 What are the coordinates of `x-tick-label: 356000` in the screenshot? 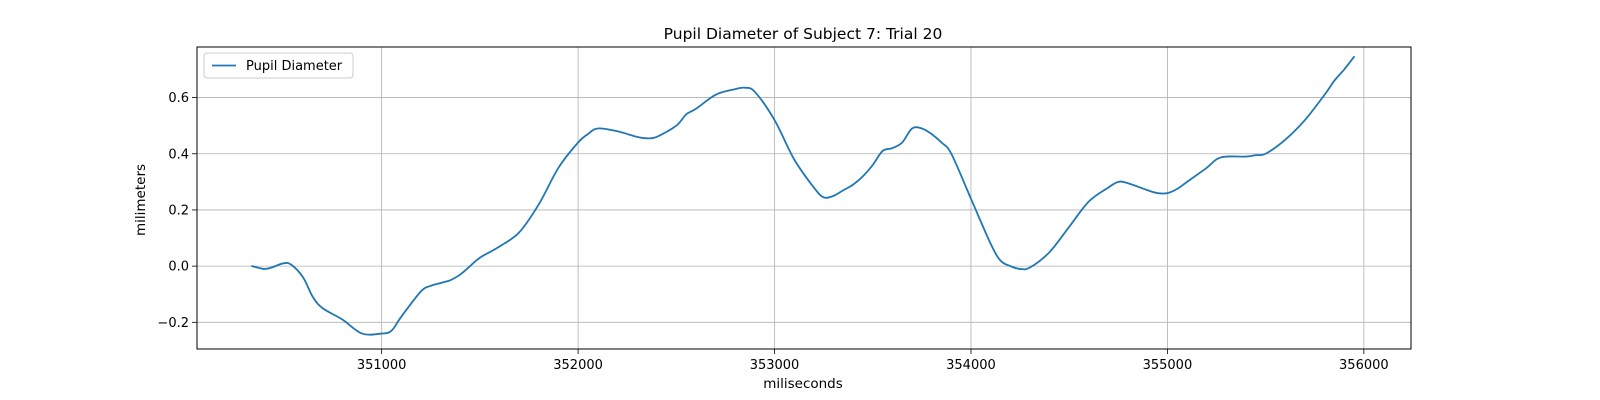 It's located at (1364, 365).